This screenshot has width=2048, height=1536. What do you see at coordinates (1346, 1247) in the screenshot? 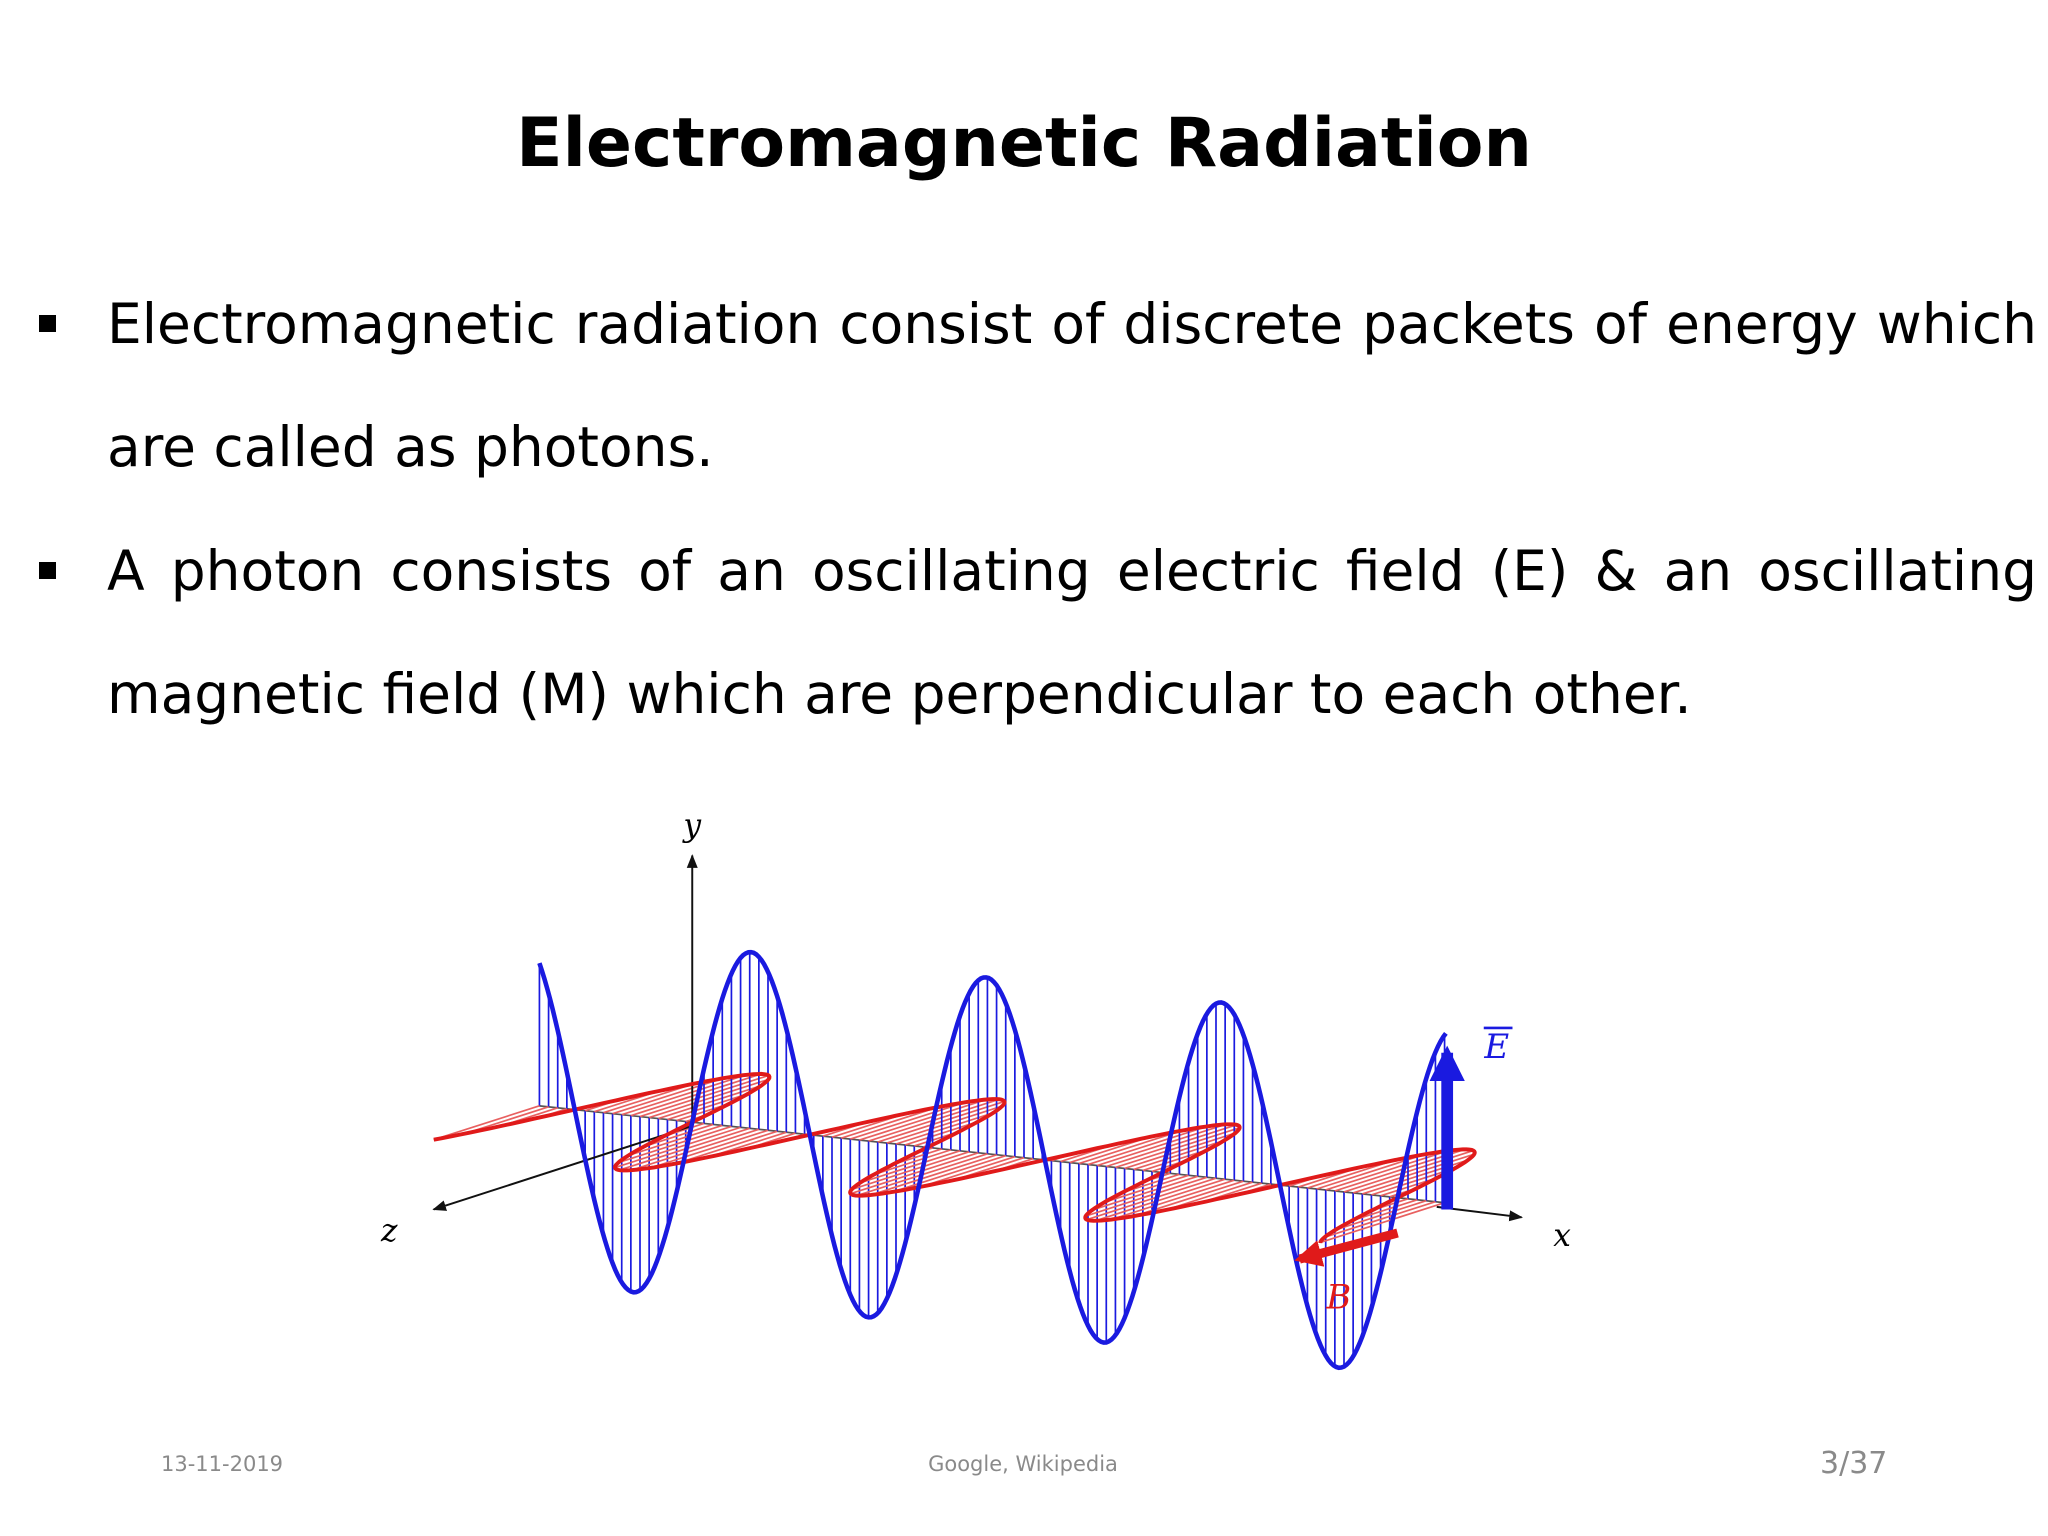
I see `b-vector` at bounding box center [1346, 1247].